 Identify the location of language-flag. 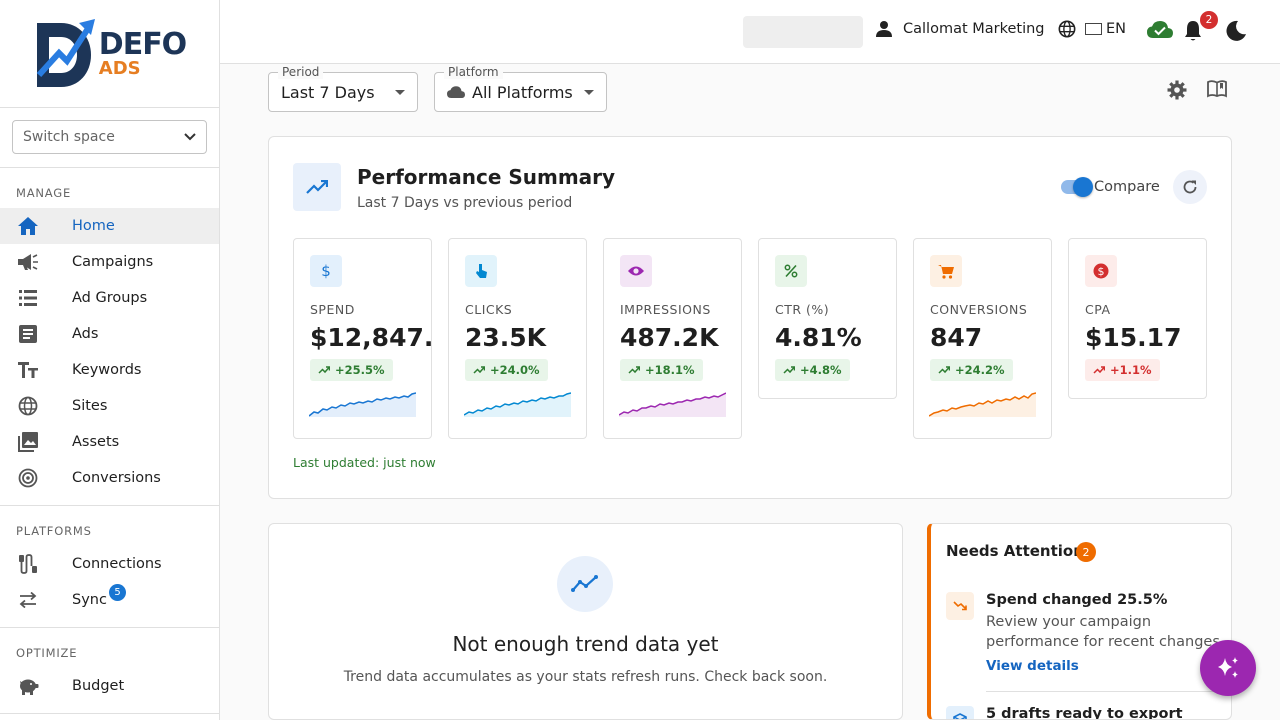
(1093, 29).